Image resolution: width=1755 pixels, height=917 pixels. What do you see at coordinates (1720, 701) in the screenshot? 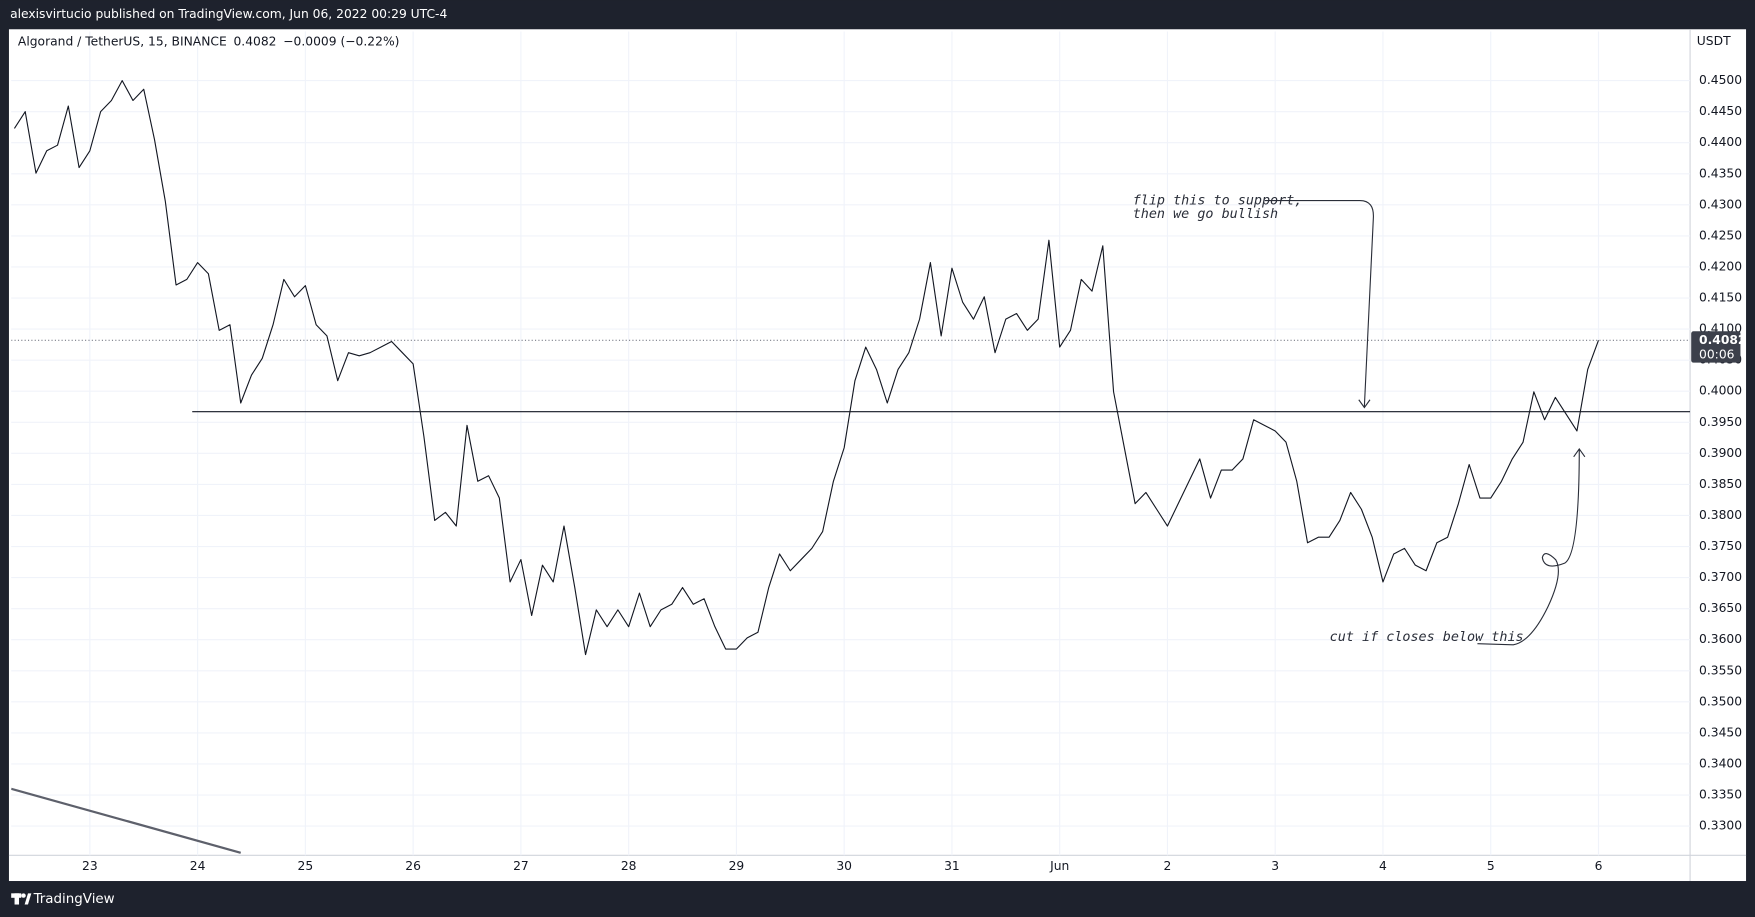
I see `y-tick-label: 0.3500` at bounding box center [1720, 701].